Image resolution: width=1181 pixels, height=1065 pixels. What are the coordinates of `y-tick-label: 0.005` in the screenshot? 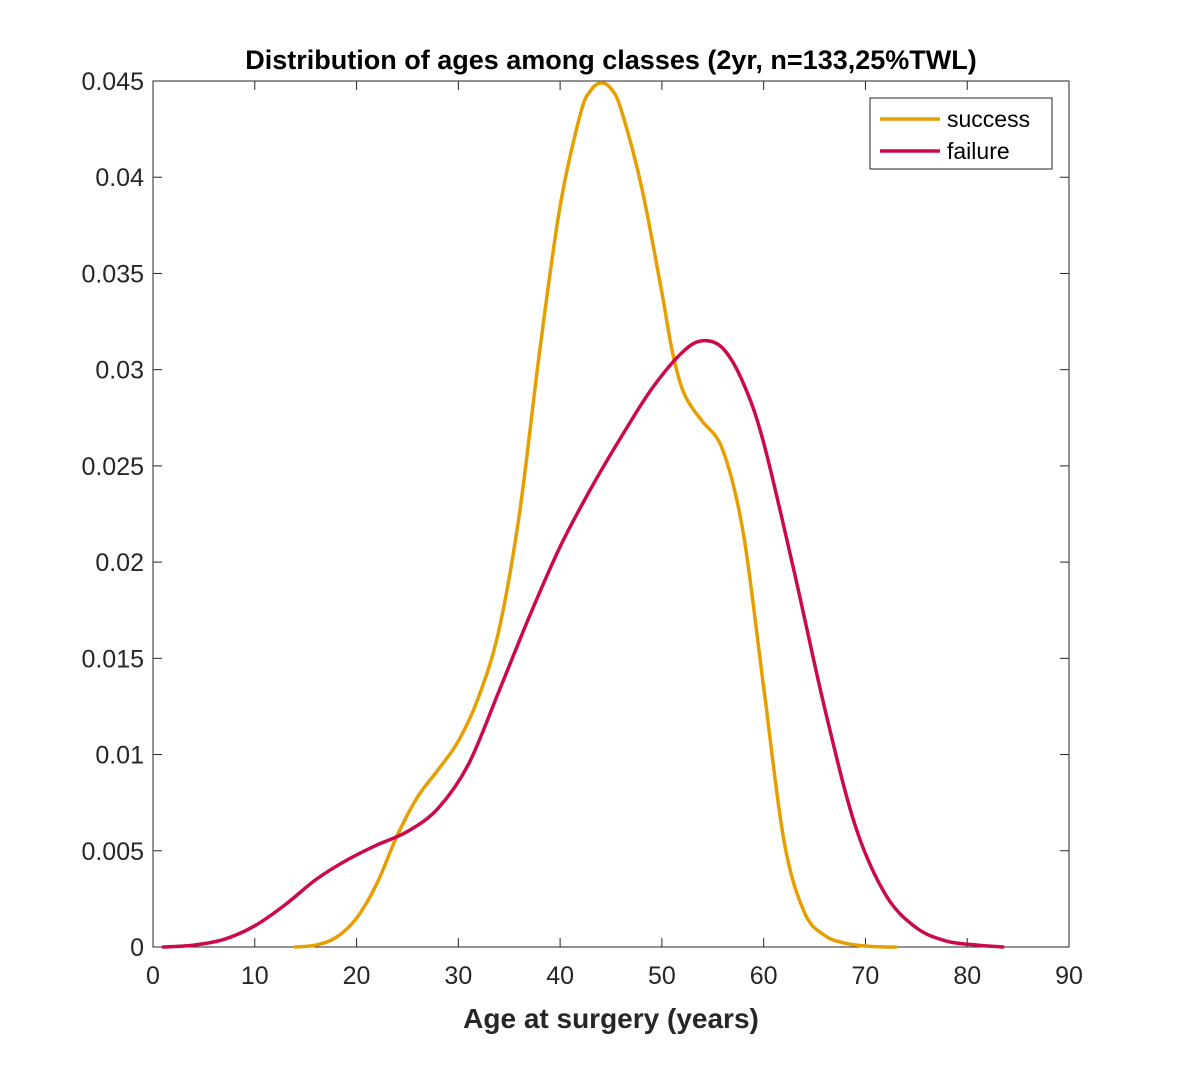 It's located at (112, 852).